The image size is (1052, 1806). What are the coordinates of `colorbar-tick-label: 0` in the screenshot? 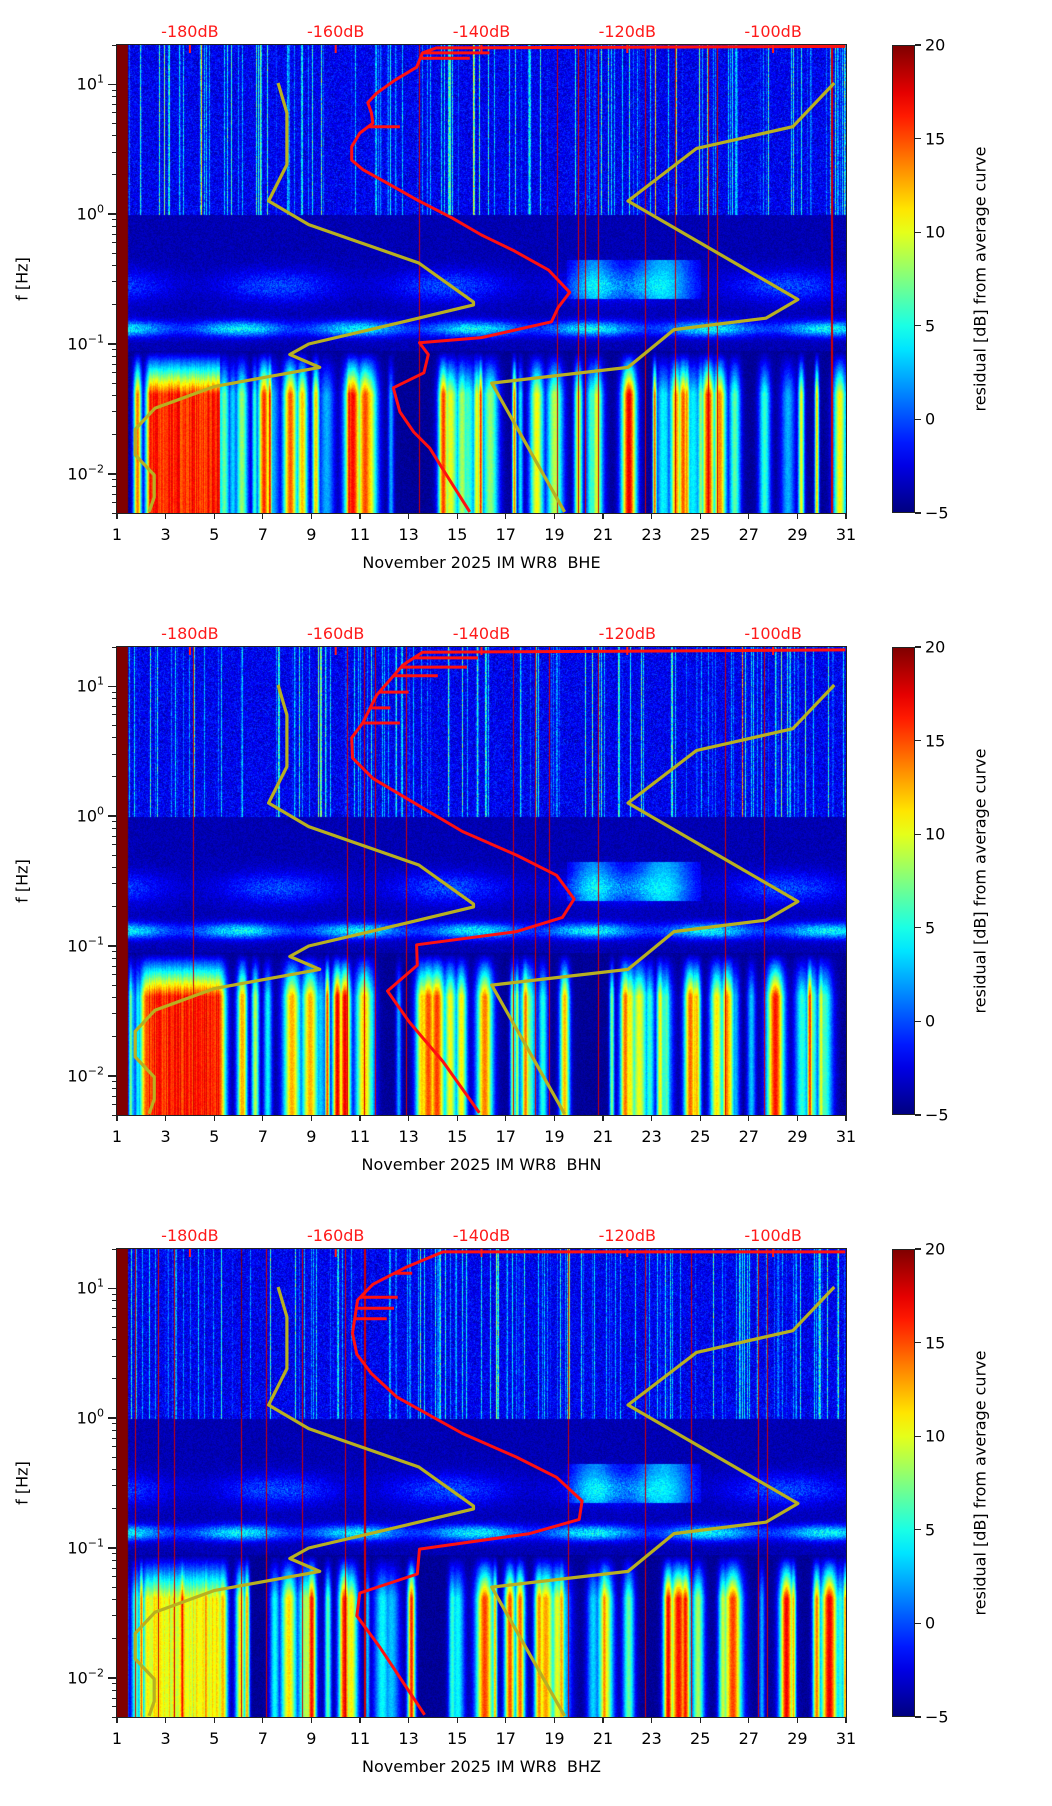 It's located at (930, 1021).